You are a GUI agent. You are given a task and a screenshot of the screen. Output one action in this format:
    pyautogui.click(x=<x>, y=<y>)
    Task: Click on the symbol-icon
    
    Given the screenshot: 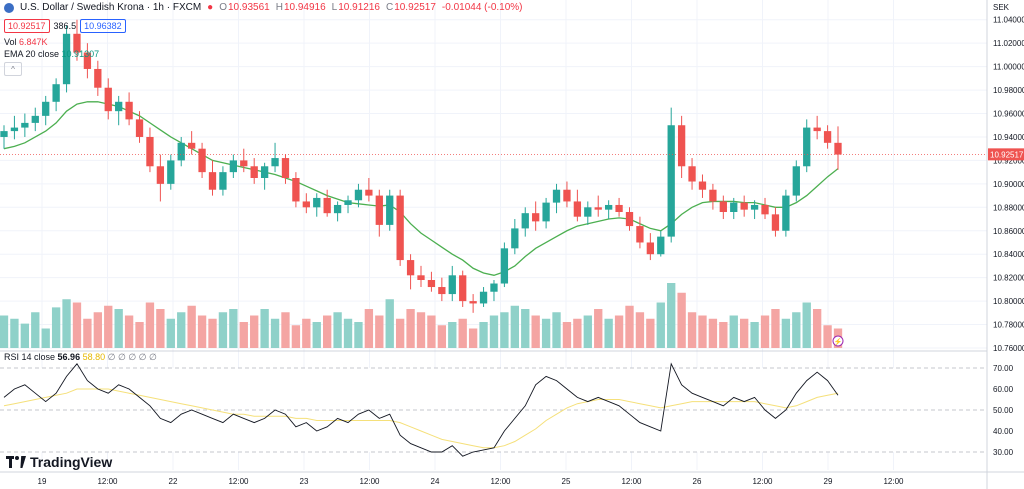 What is the action you would take?
    pyautogui.click(x=9, y=7)
    